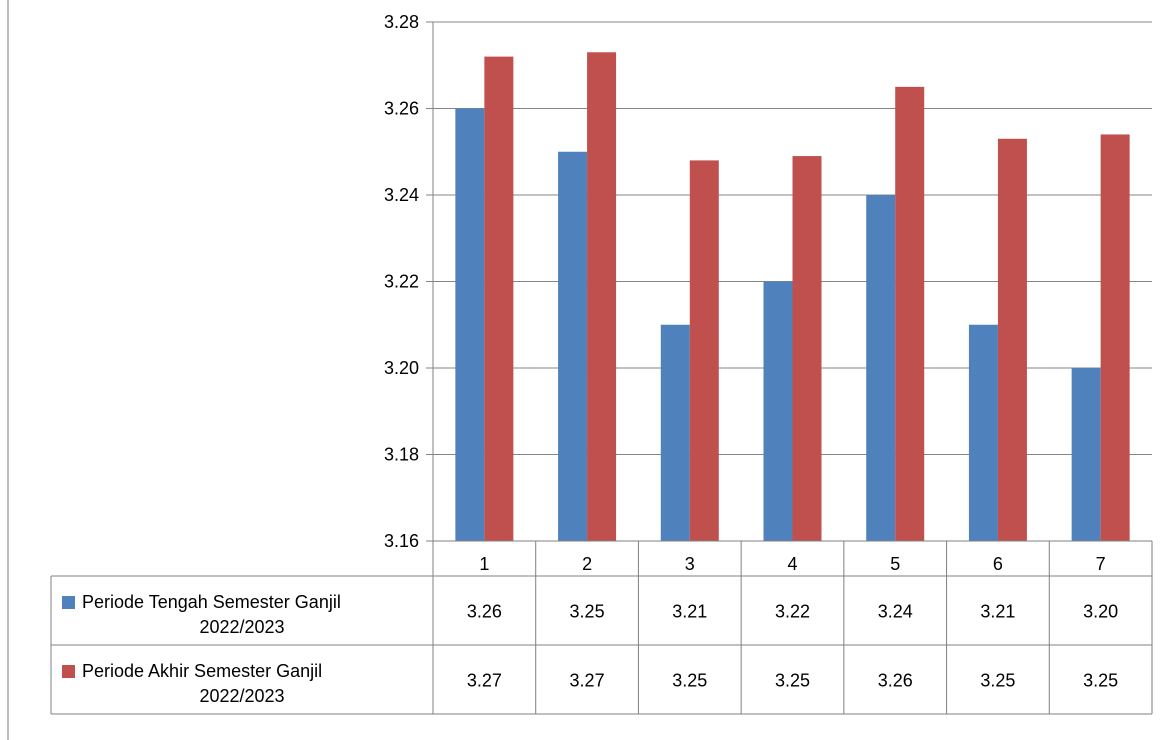  I want to click on y-tick-label: 3.20, so click(401, 368).